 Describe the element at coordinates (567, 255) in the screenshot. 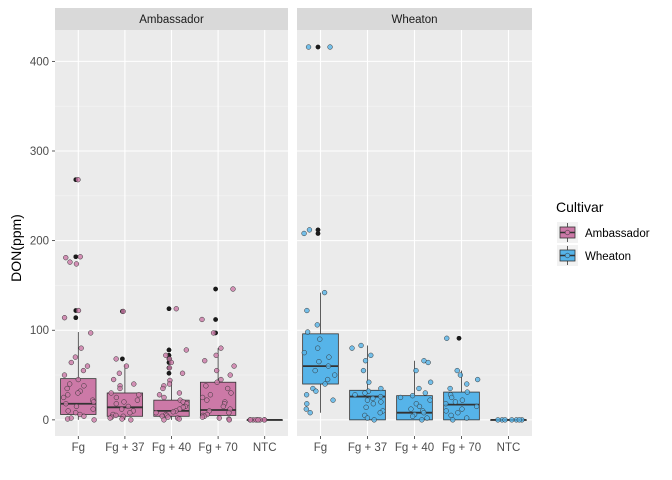

I see `legend-point` at that location.